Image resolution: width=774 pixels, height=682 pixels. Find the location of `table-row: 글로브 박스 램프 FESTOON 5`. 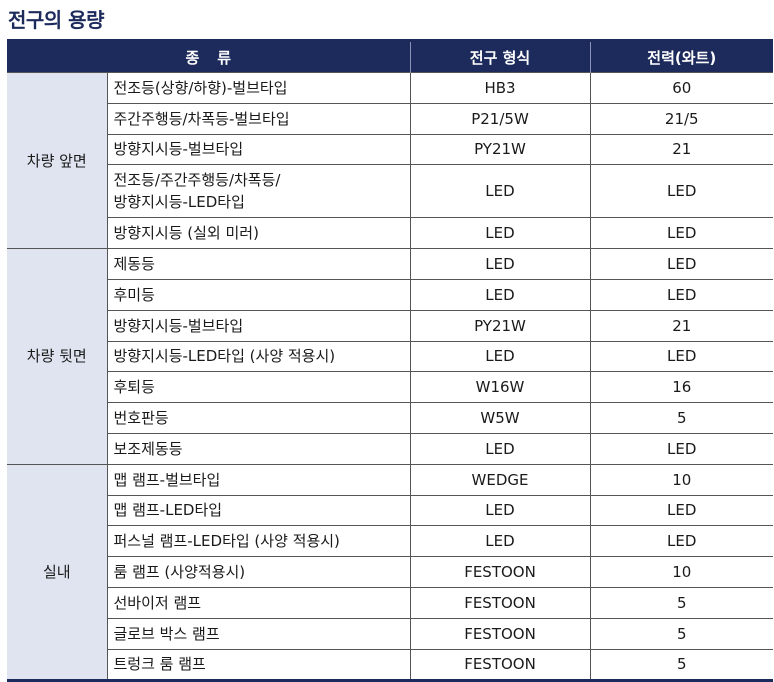

table-row: 글로브 박스 램프 FESTOON 5 is located at coordinates (390, 633).